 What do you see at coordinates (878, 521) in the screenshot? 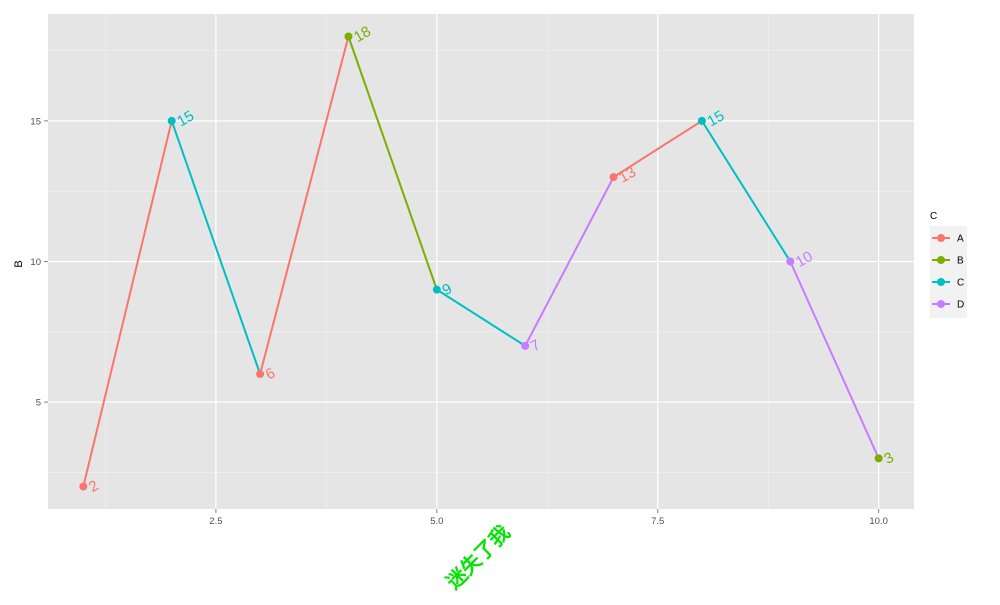
I see `x-tick-label: 10.0` at bounding box center [878, 521].